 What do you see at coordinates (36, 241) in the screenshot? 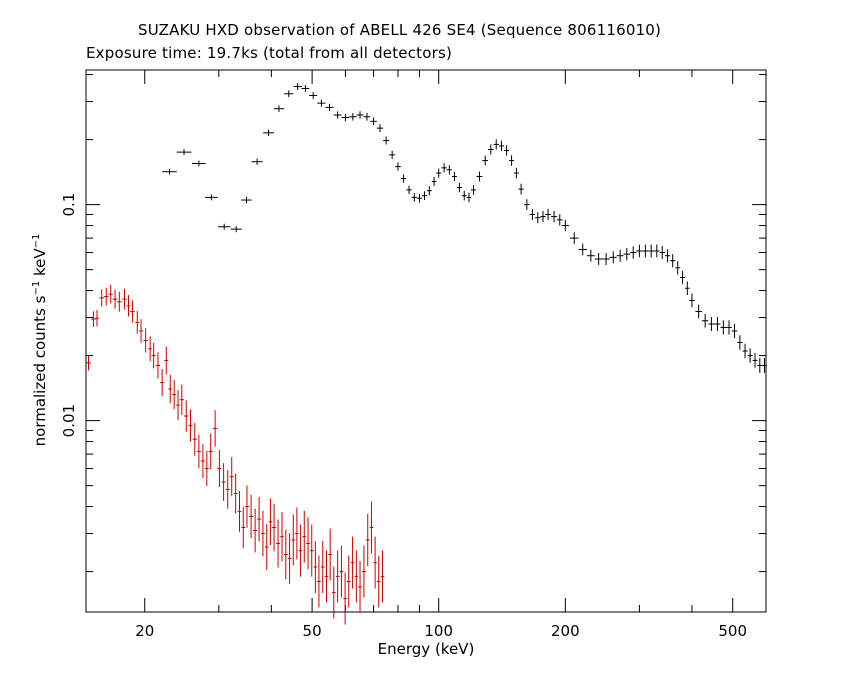
I see `y-axis-label-exp2: −1` at bounding box center [36, 241].